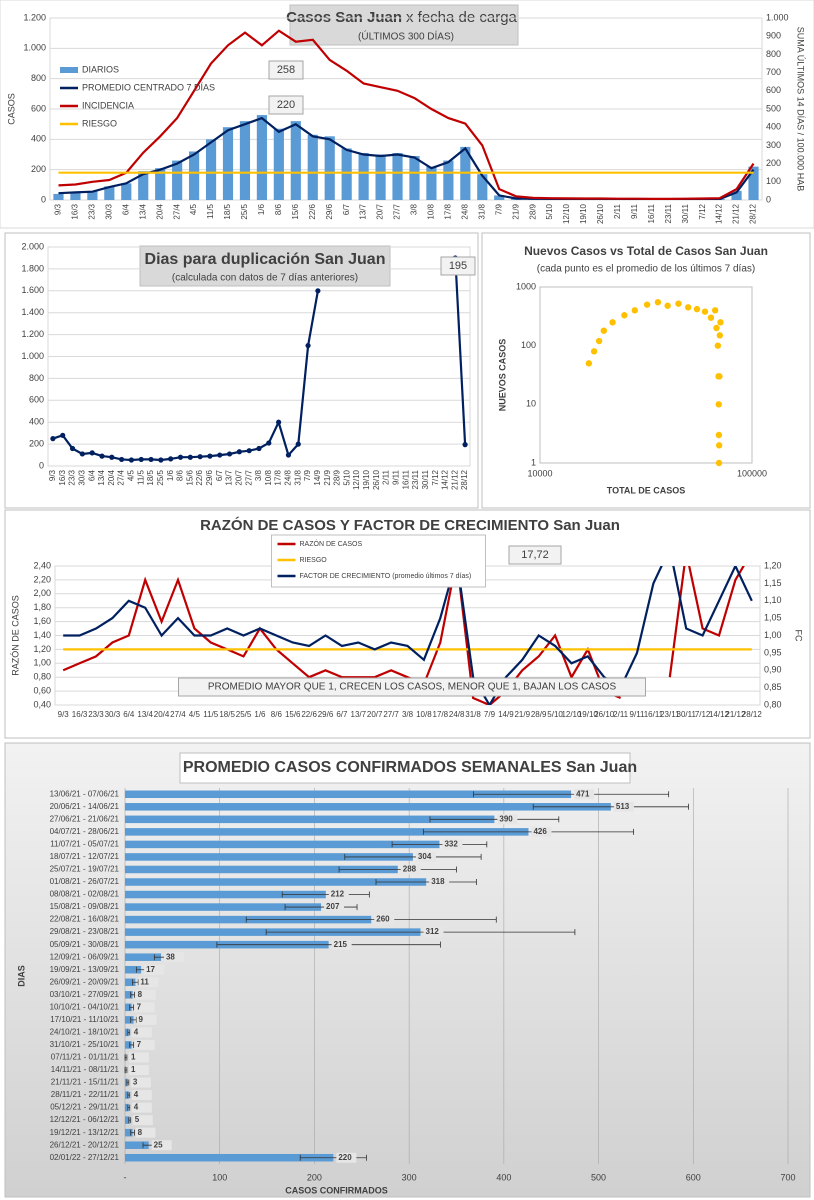 This screenshot has width=814, height=1200. I want to click on y-tick-label: 15/08/21 - 09/08/21, so click(85, 906).